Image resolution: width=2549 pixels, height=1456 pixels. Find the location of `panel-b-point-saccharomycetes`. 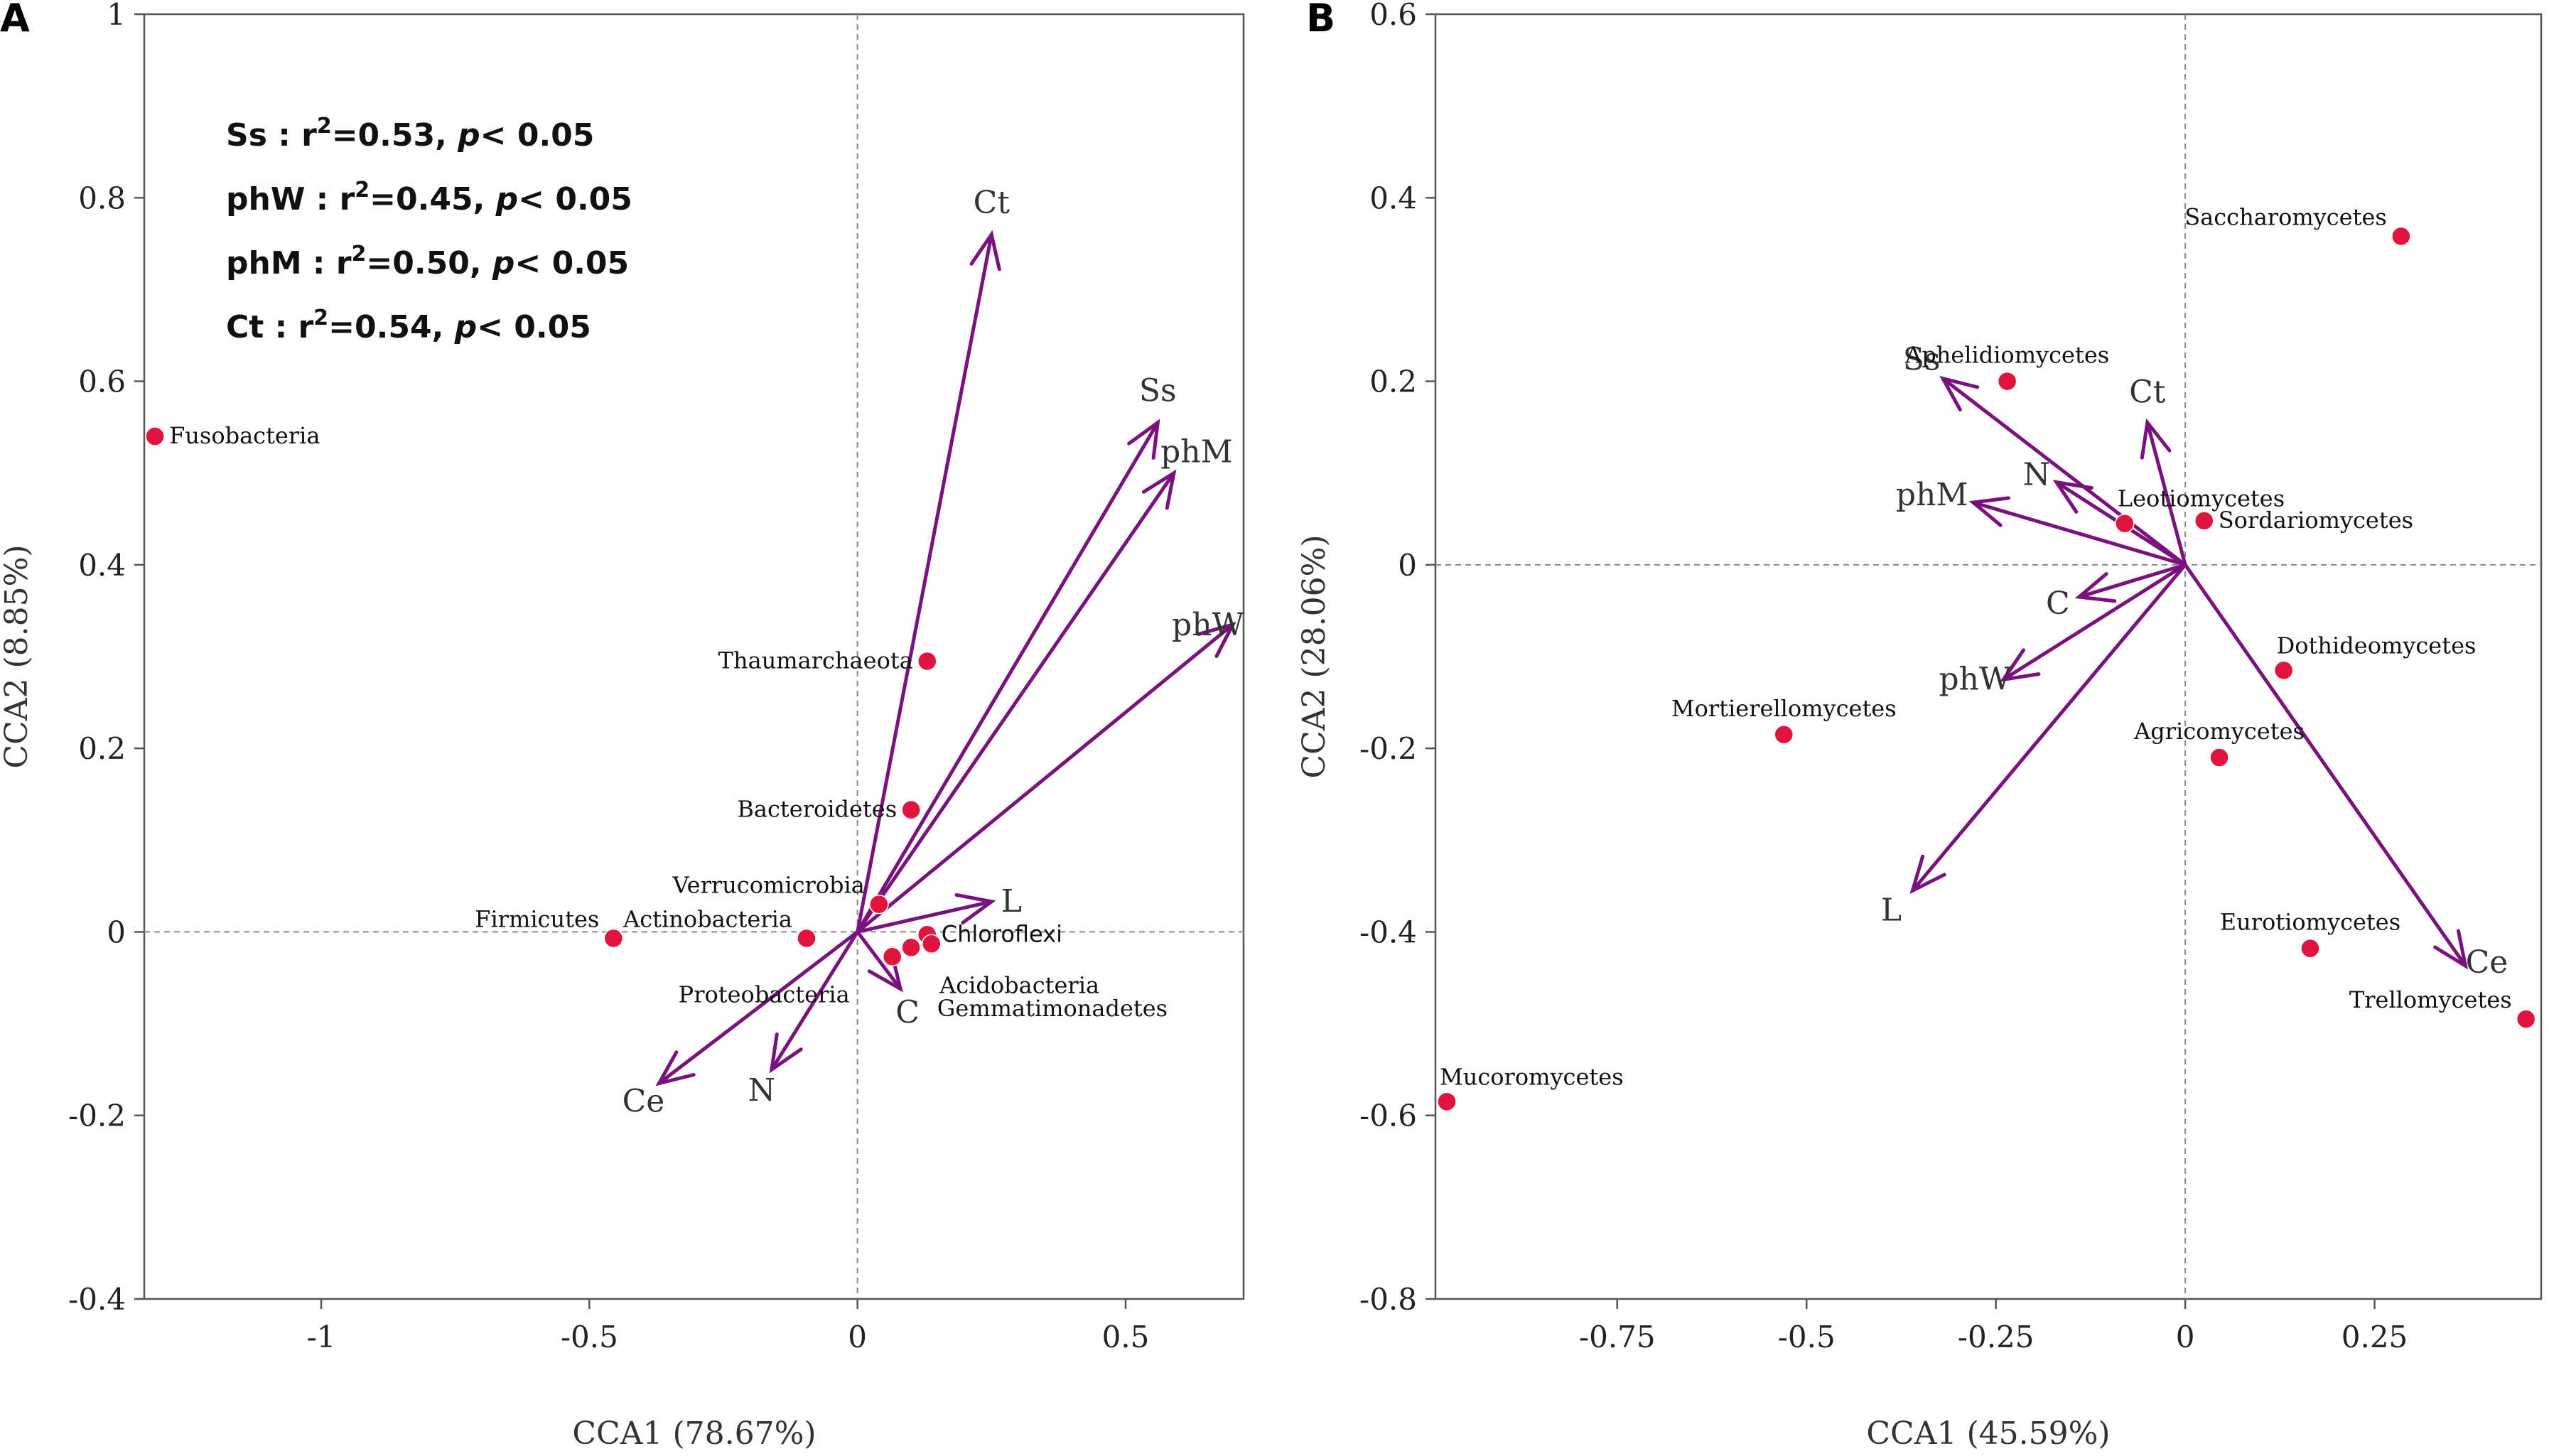

panel-b-point-saccharomycetes is located at coordinates (2401, 237).